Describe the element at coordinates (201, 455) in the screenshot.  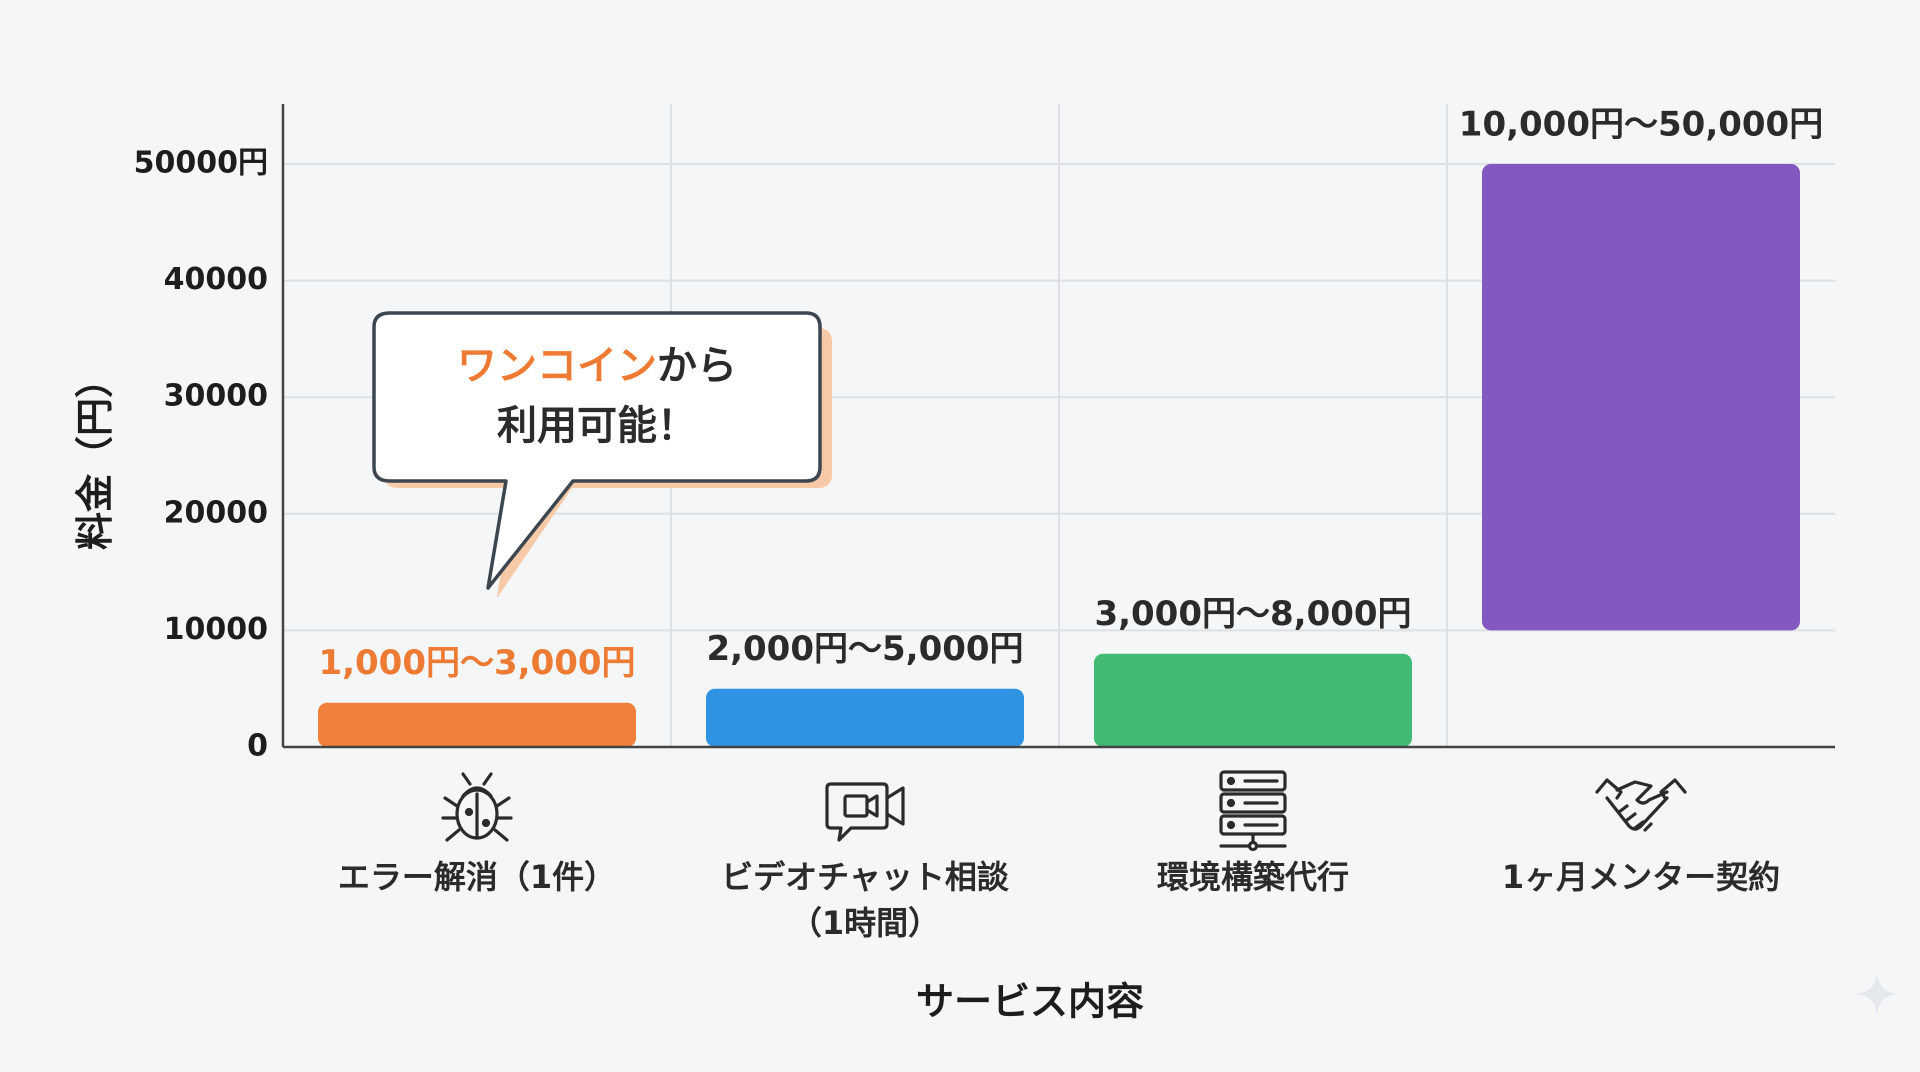
I see `y-tick-labels: 0 10000 20000 30000 40000 50000円` at that location.